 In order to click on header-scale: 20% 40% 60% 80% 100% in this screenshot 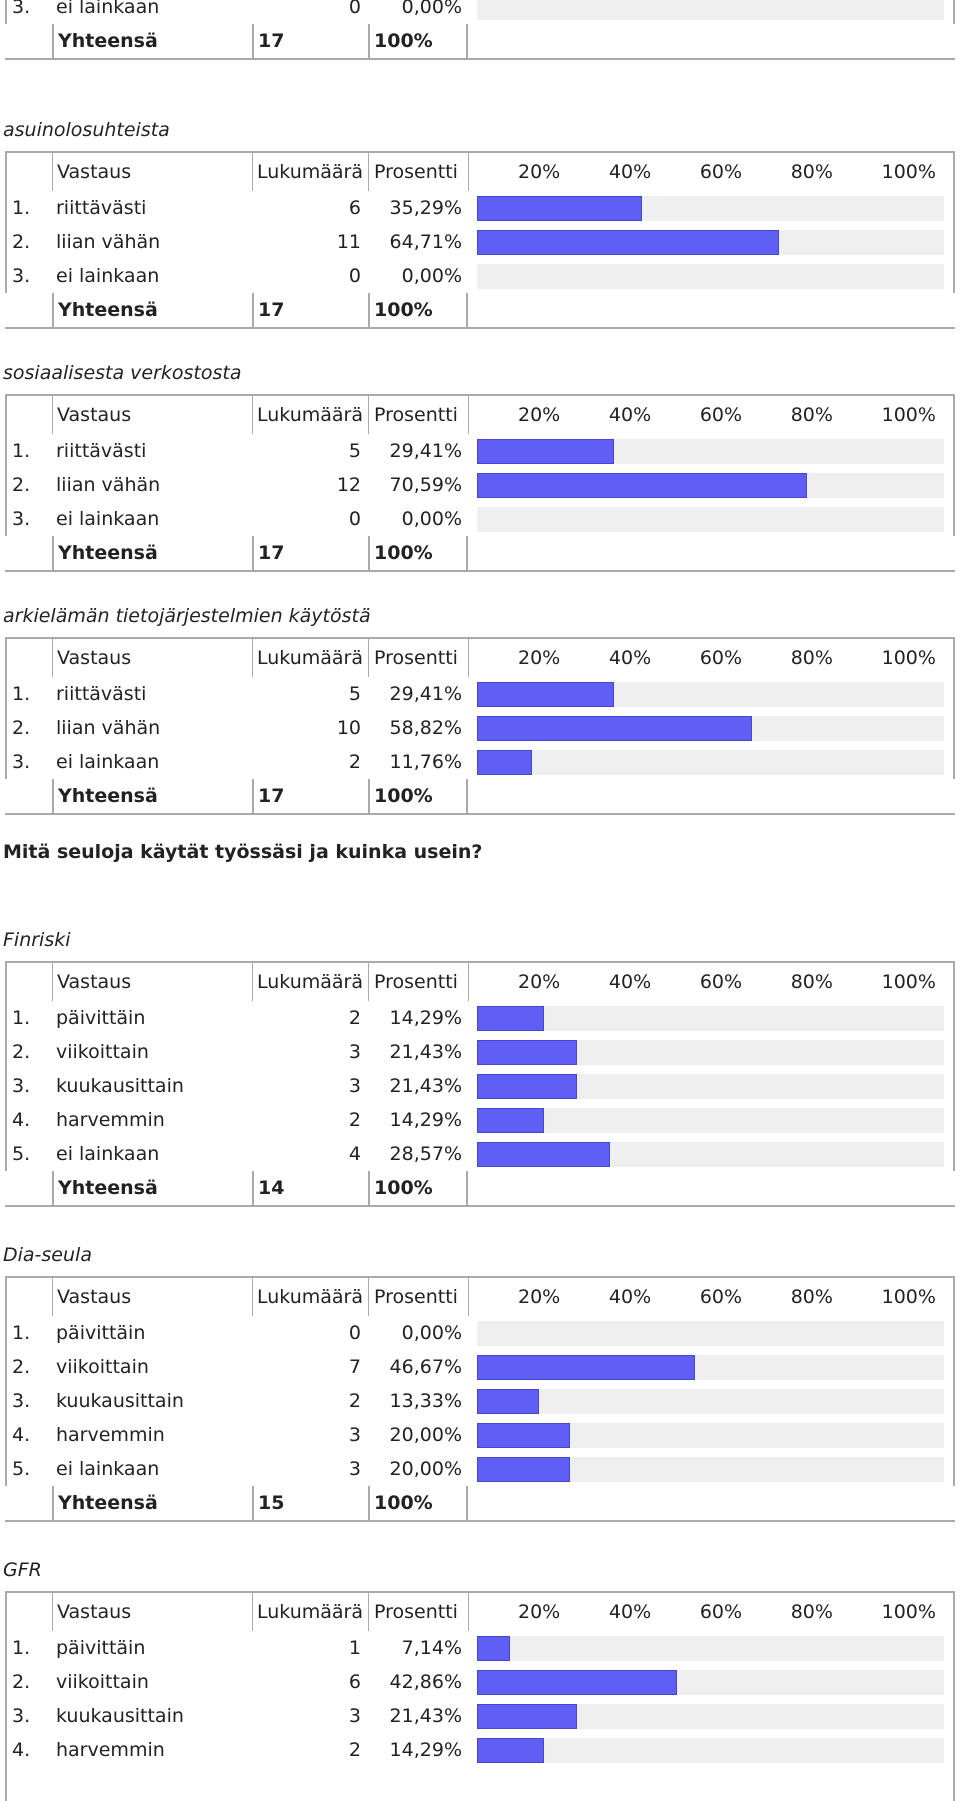, I will do `click(711, 1296)`.